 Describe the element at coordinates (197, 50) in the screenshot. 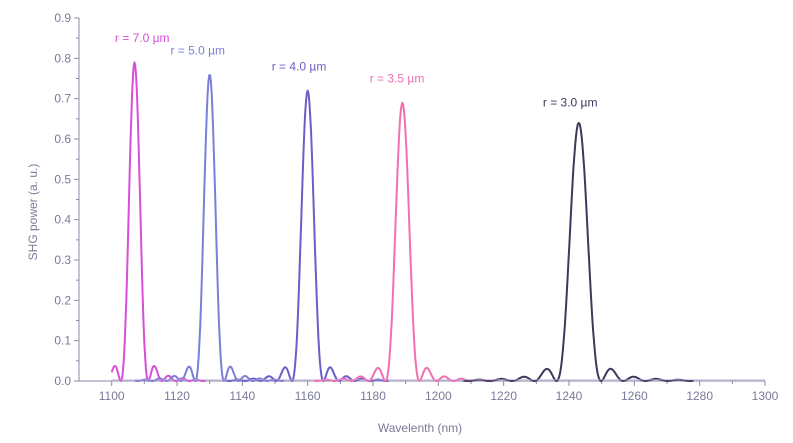

I see `series-label: r = 5.0 µm` at that location.